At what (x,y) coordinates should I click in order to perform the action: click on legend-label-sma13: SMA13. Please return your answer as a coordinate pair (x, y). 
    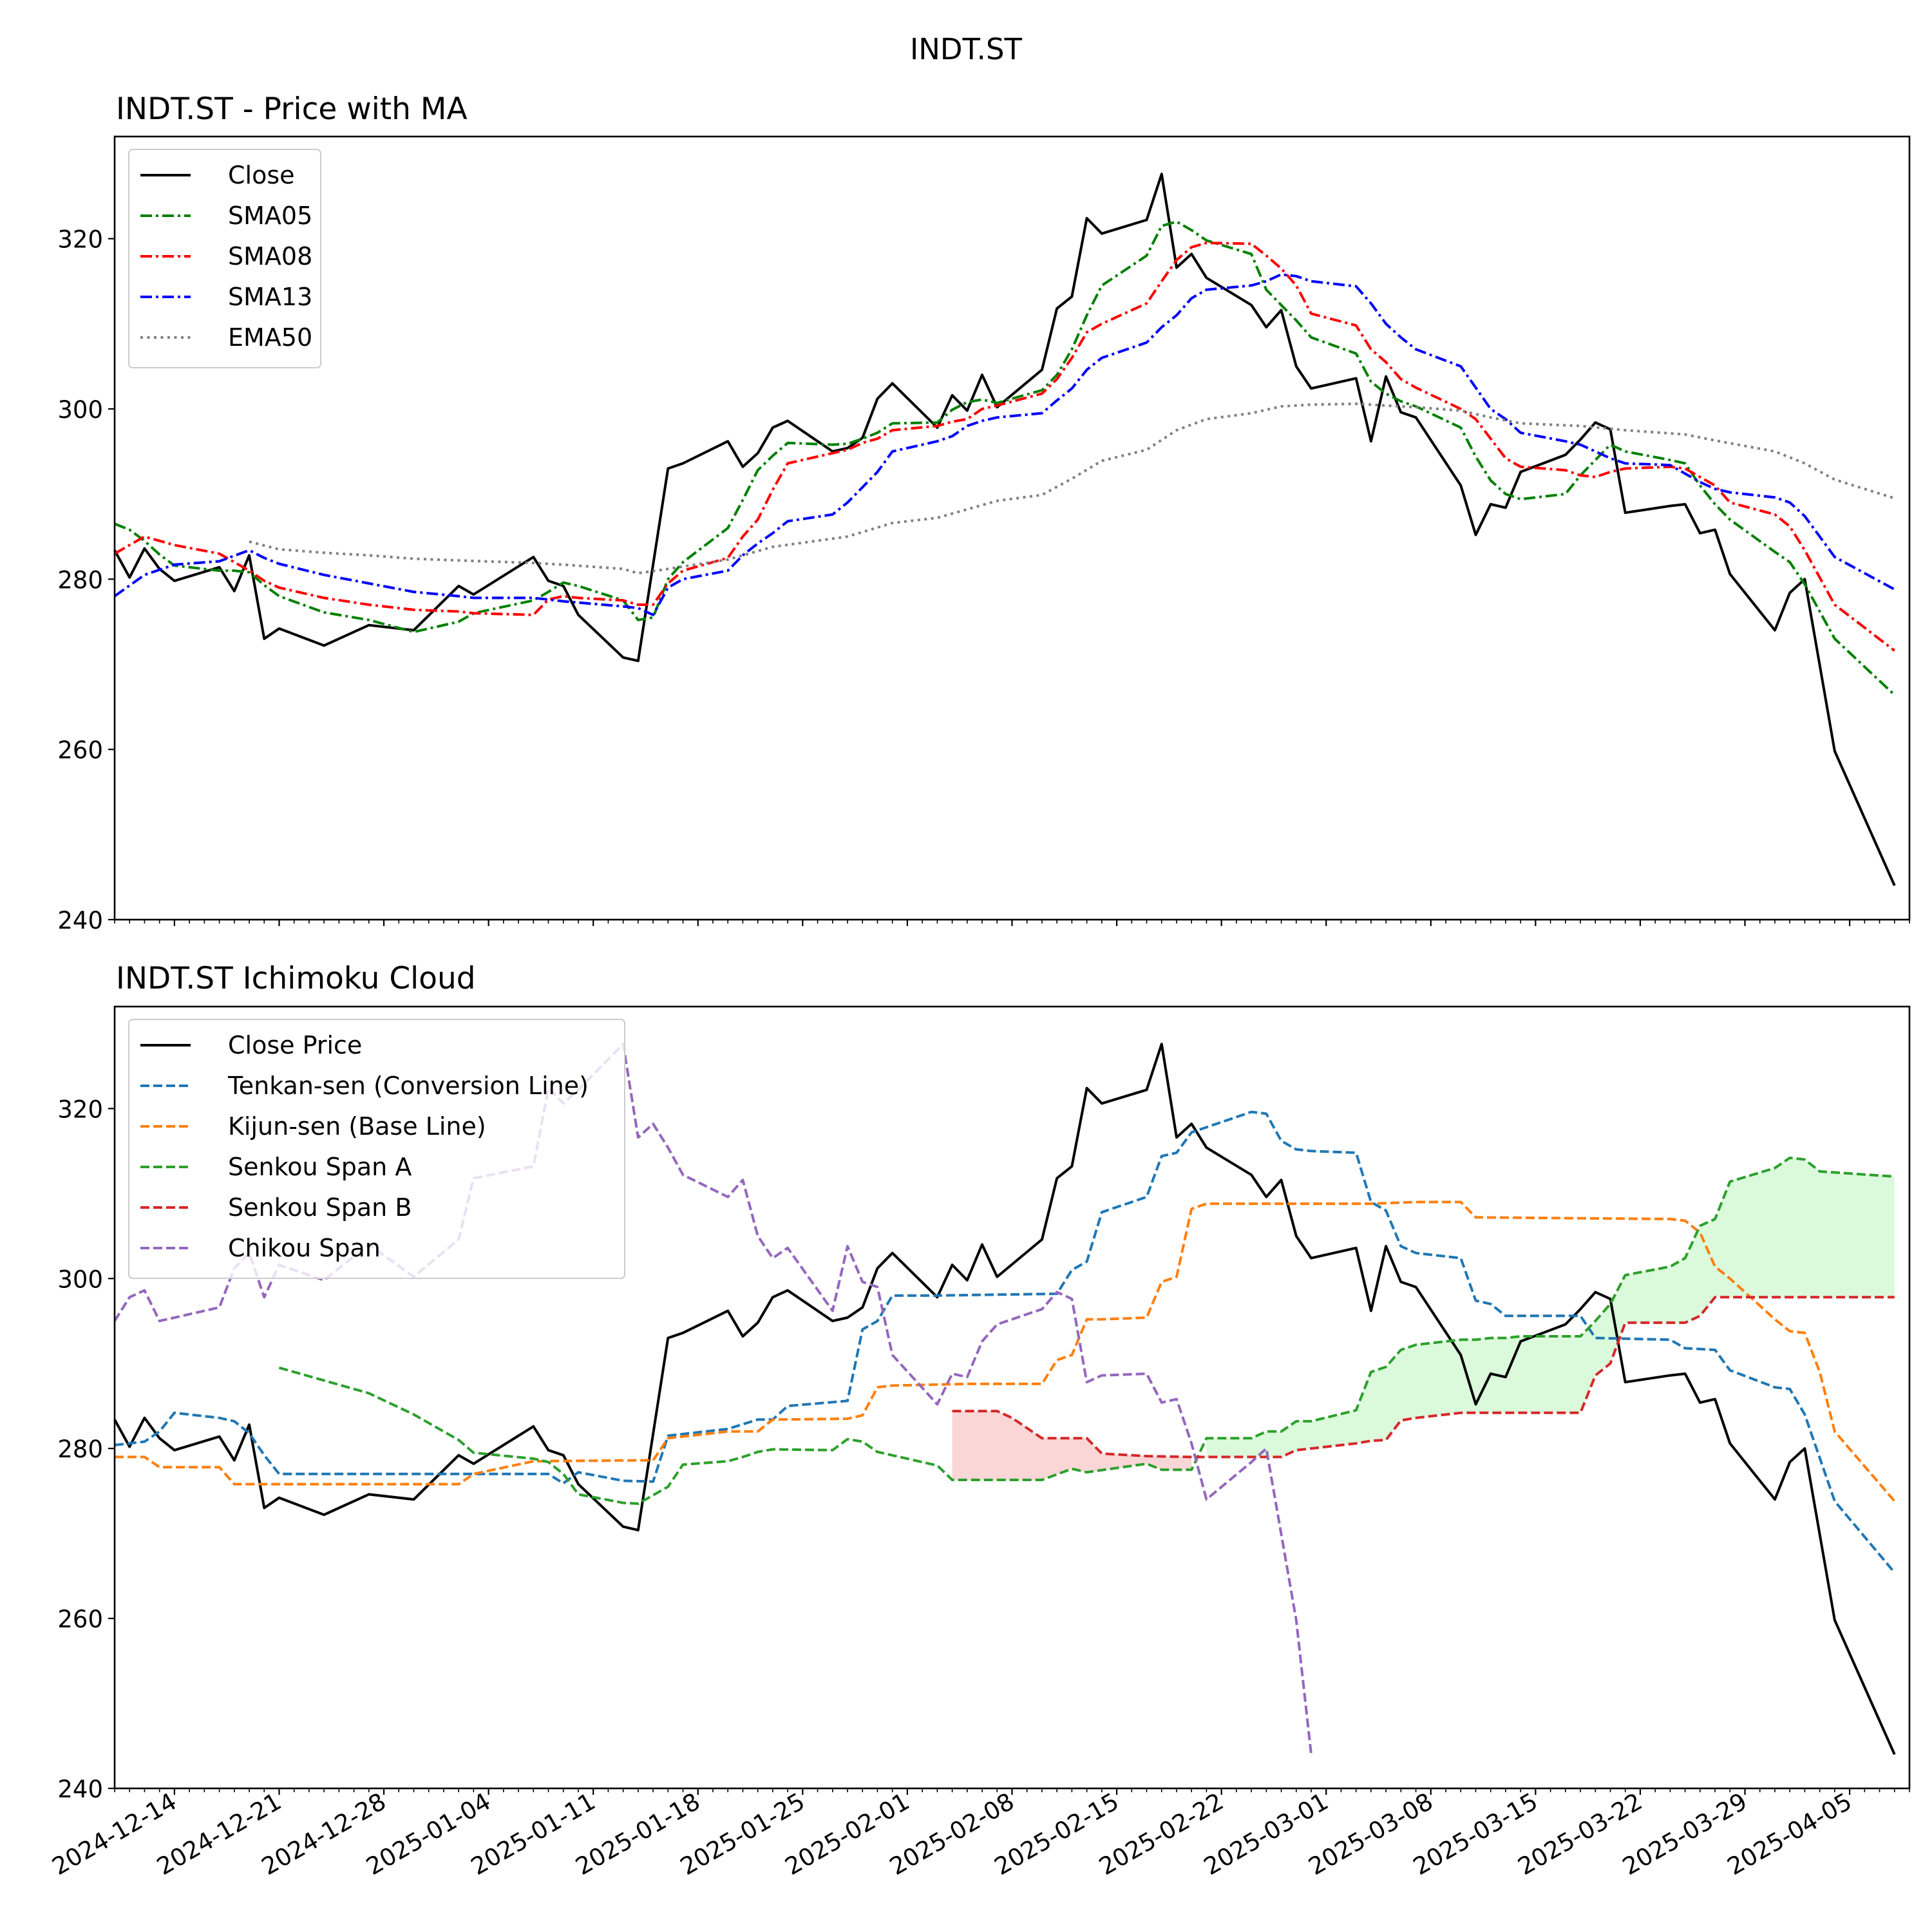
    Looking at the image, I should click on (270, 297).